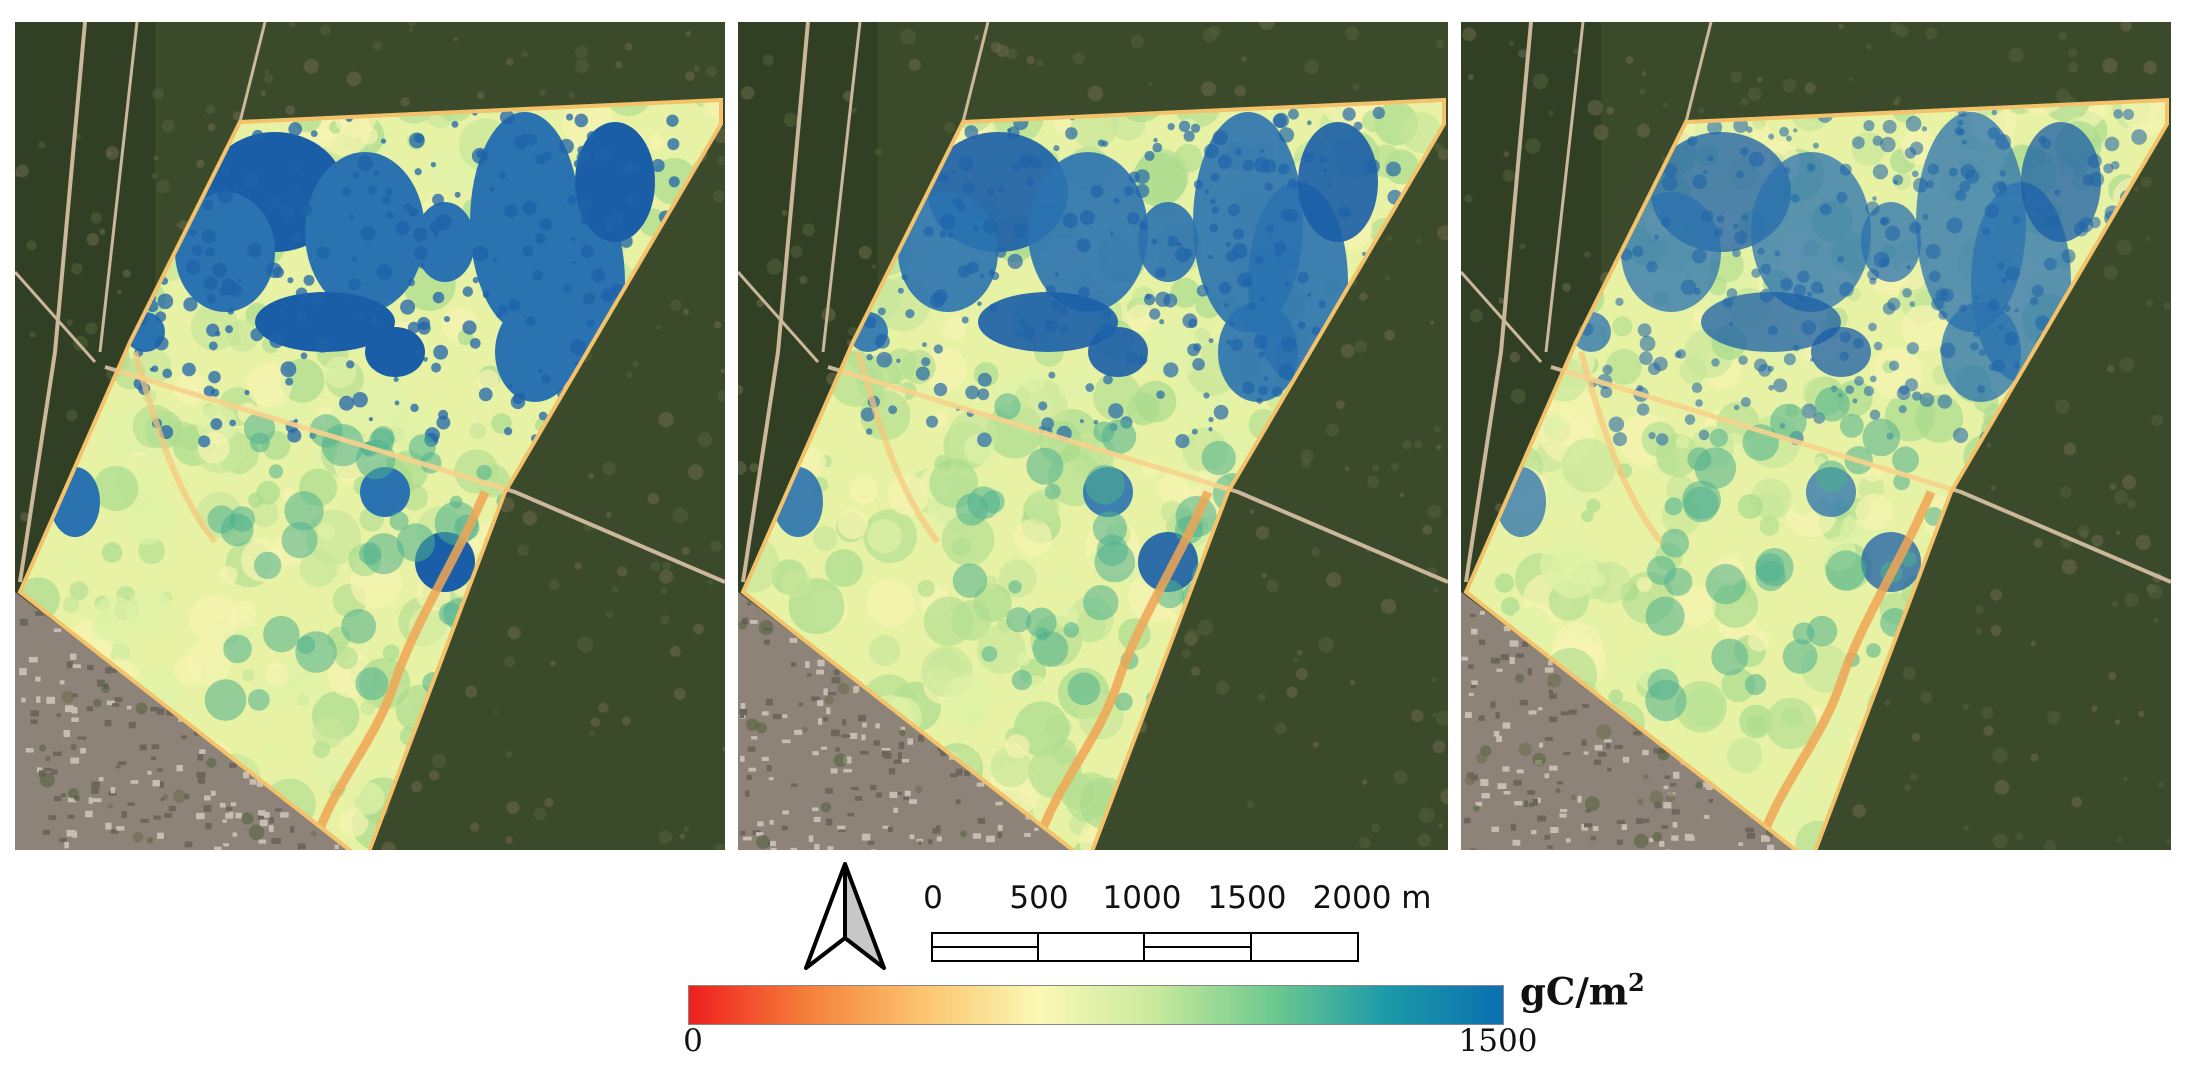 This screenshot has height=1071, width=2185. I want to click on north-arrow-icon, so click(845, 916).